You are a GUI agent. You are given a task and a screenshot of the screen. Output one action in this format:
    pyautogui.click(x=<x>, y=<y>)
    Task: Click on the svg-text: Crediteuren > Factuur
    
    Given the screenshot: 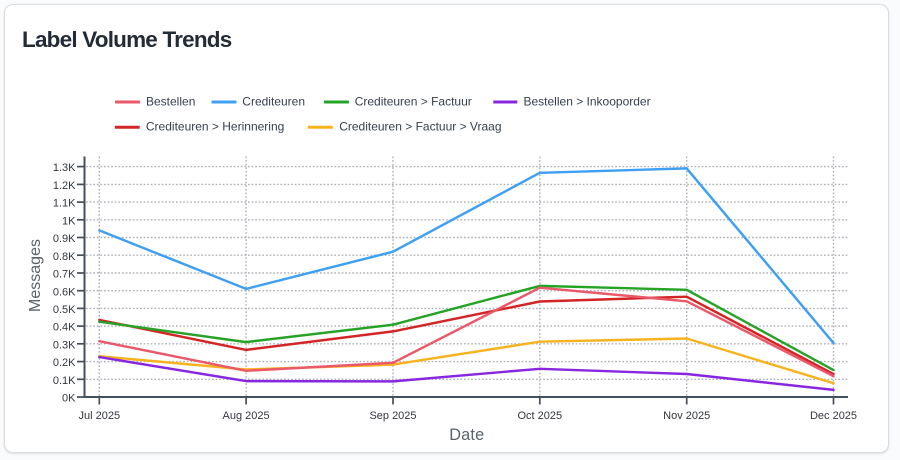 What is the action you would take?
    pyautogui.click(x=413, y=101)
    